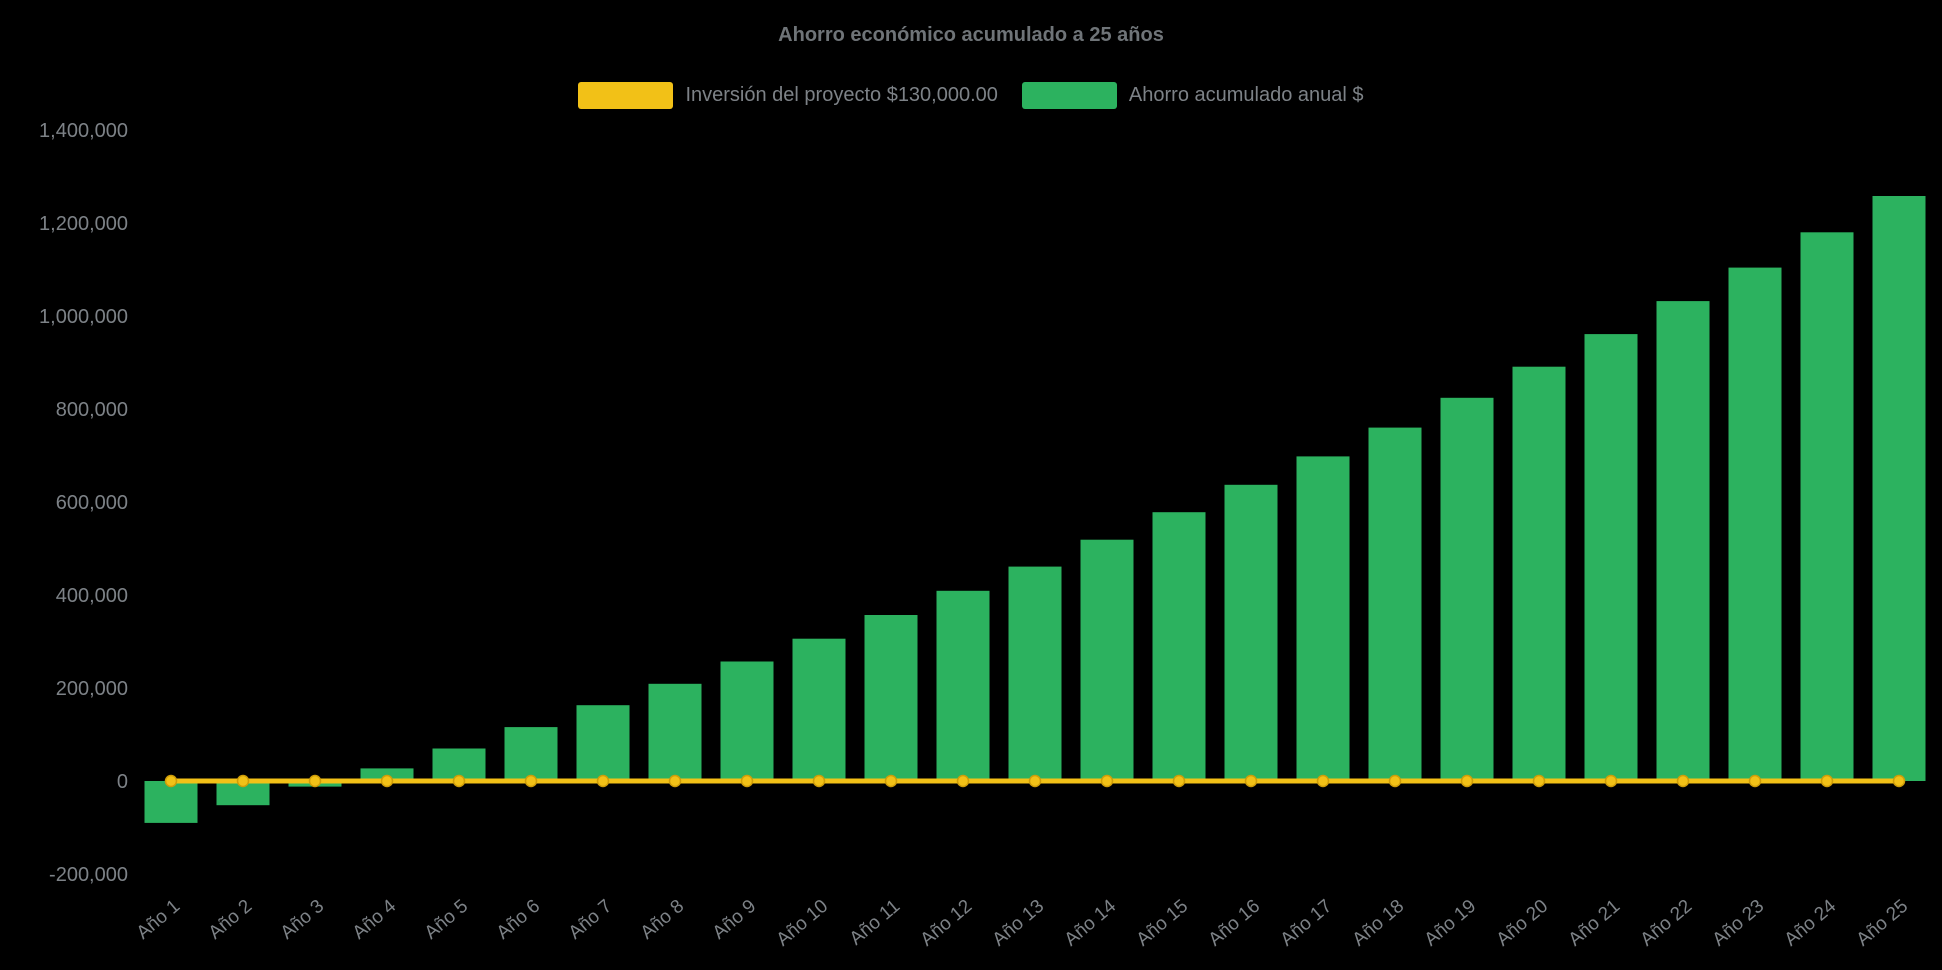 The image size is (1942, 970). Describe the element at coordinates (971, 35) in the screenshot. I see `chart-title: Ahorro económico acumulado a 25 años` at that location.